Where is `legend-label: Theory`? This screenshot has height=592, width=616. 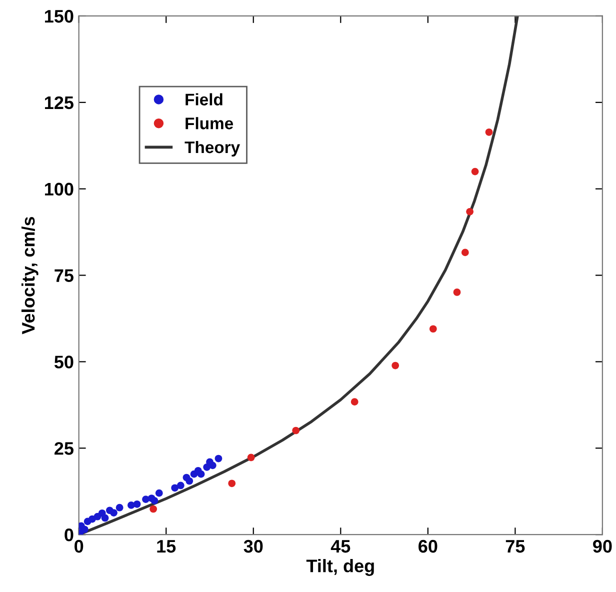 legend-label: Theory is located at coordinates (212, 148).